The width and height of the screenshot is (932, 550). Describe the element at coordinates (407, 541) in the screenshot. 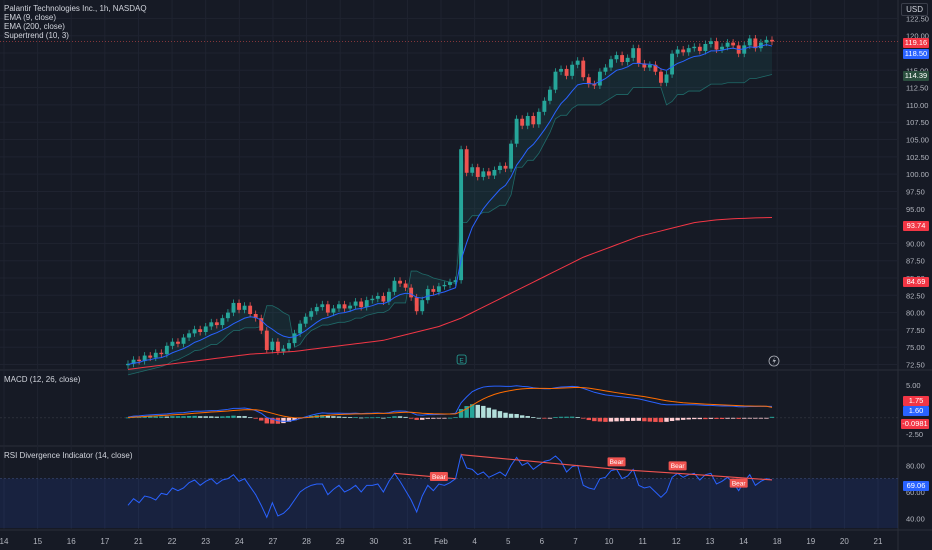

I see `time-tick-label: 31` at that location.